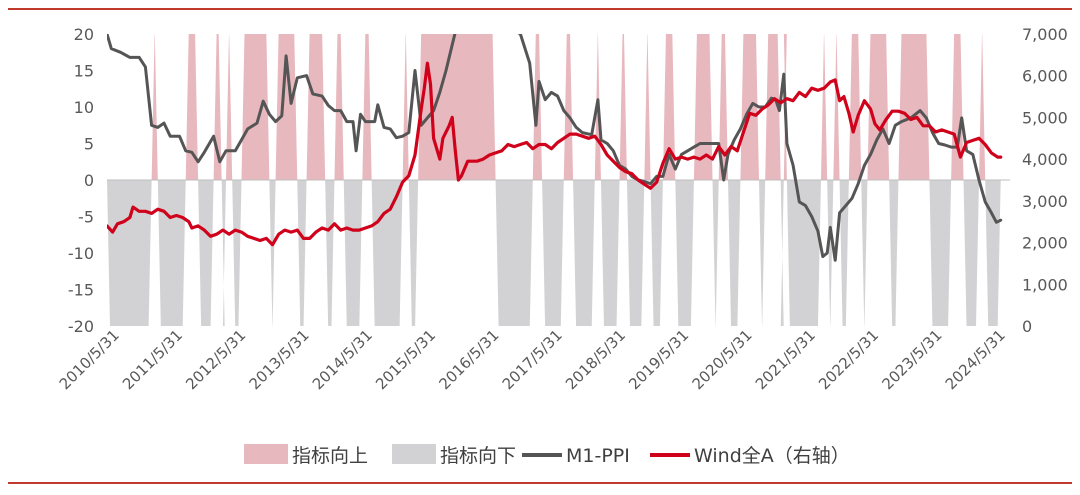 This screenshot has height=495, width=1080. Describe the element at coordinates (81, 326) in the screenshot. I see `left-tick-label-8: -20` at that location.